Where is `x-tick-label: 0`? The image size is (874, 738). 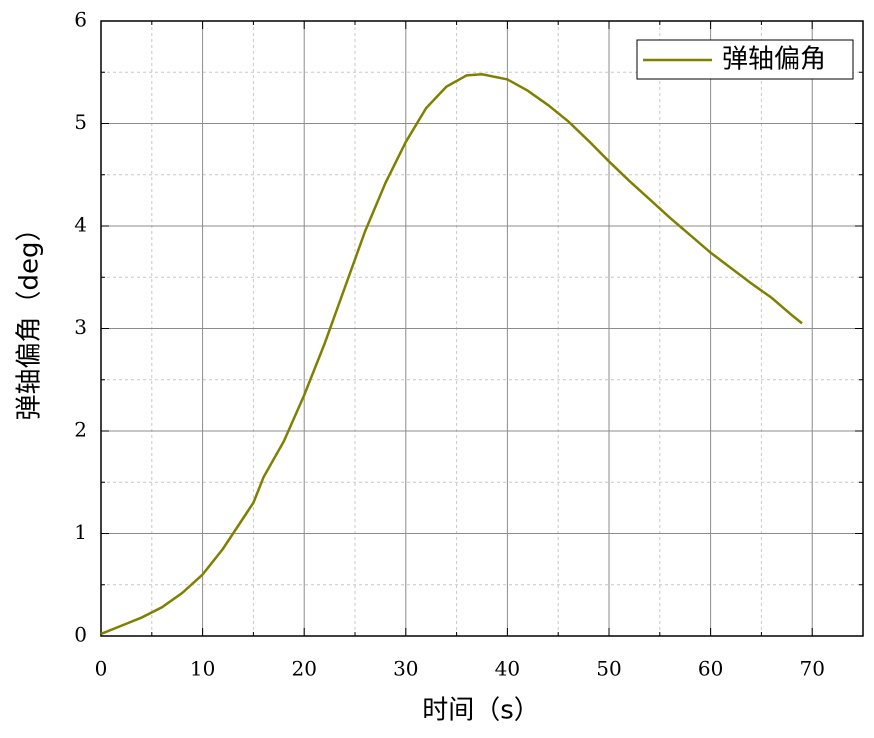 x-tick-label: 0 is located at coordinates (101, 669).